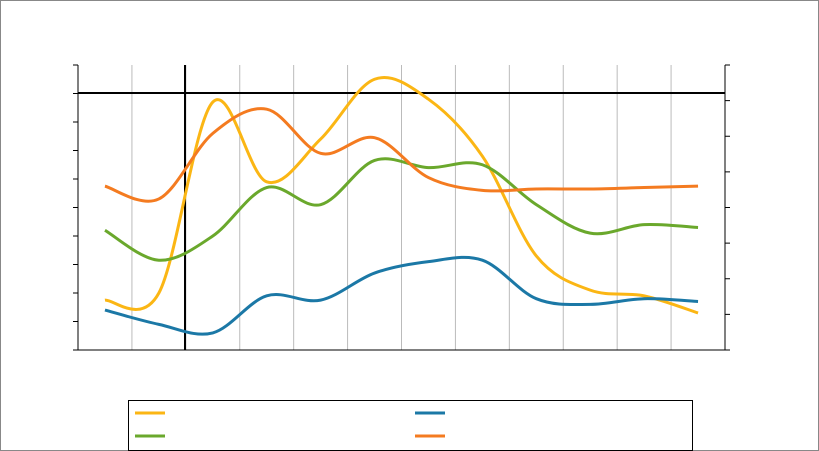 The height and width of the screenshot is (451, 819). What do you see at coordinates (410, 425) in the screenshot?
I see `legend` at bounding box center [410, 425].